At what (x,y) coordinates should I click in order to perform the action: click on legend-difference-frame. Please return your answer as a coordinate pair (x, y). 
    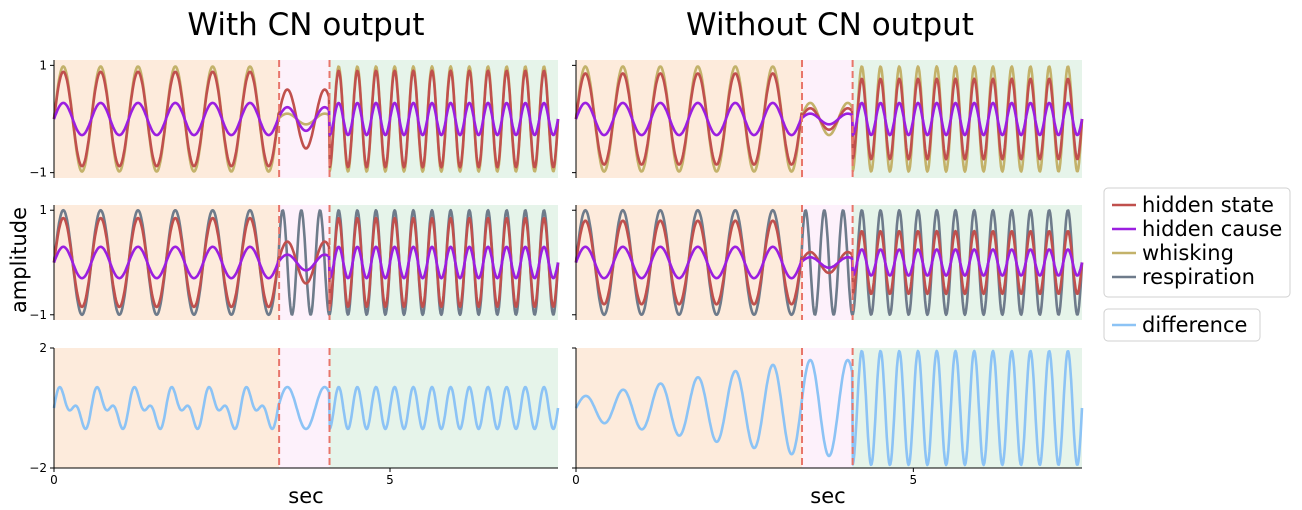
    Looking at the image, I should click on (1182, 325).